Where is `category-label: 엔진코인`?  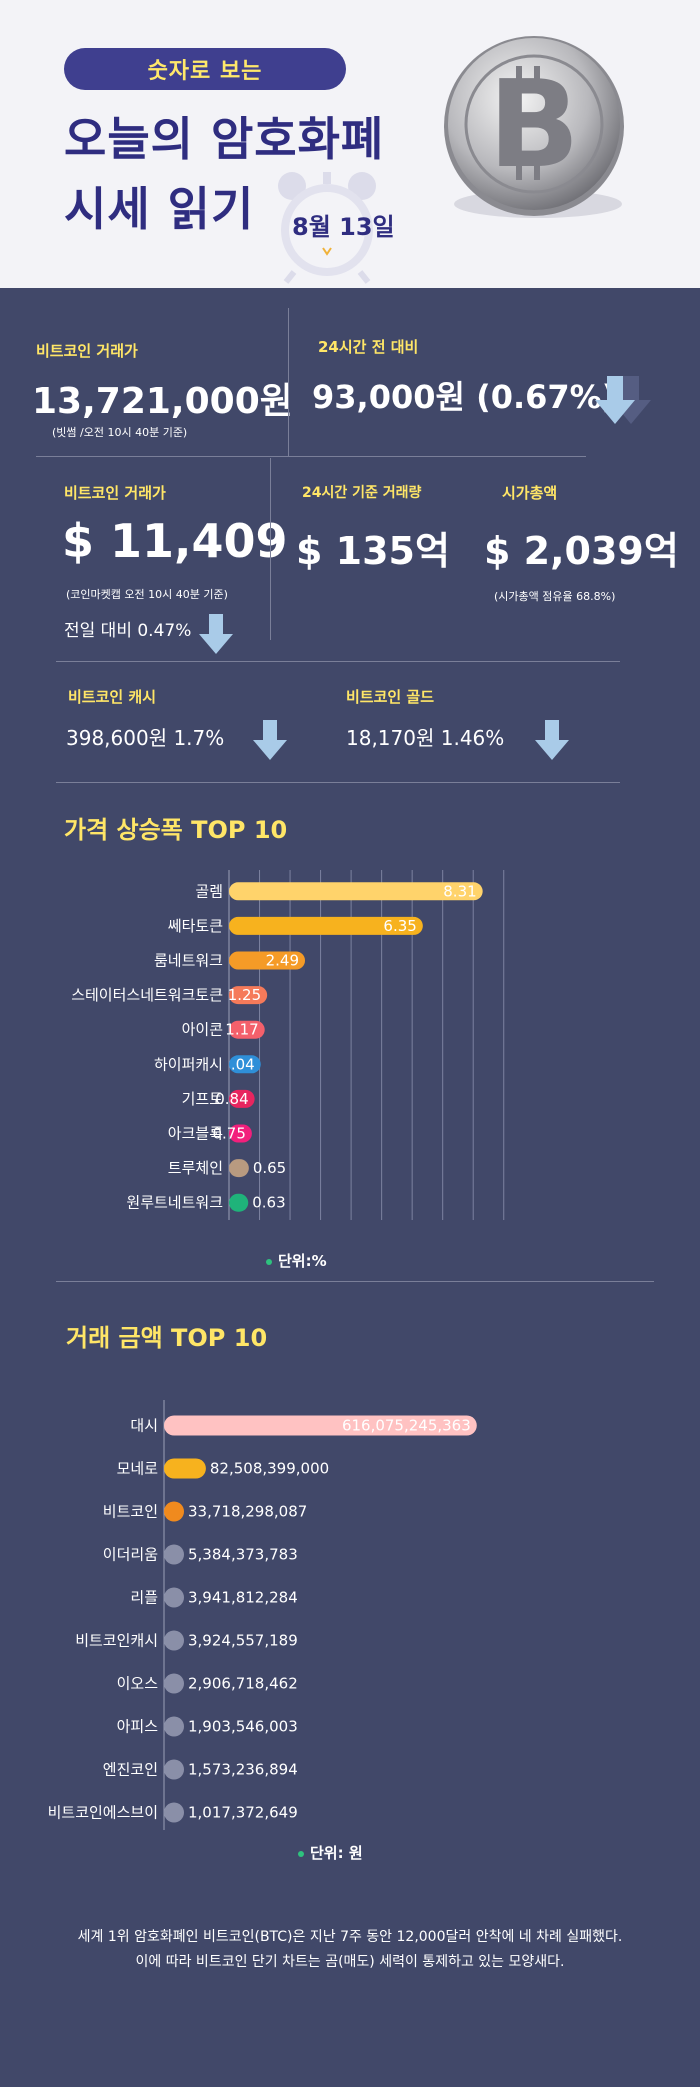
category-label: 엔진코인 is located at coordinates (130, 1770).